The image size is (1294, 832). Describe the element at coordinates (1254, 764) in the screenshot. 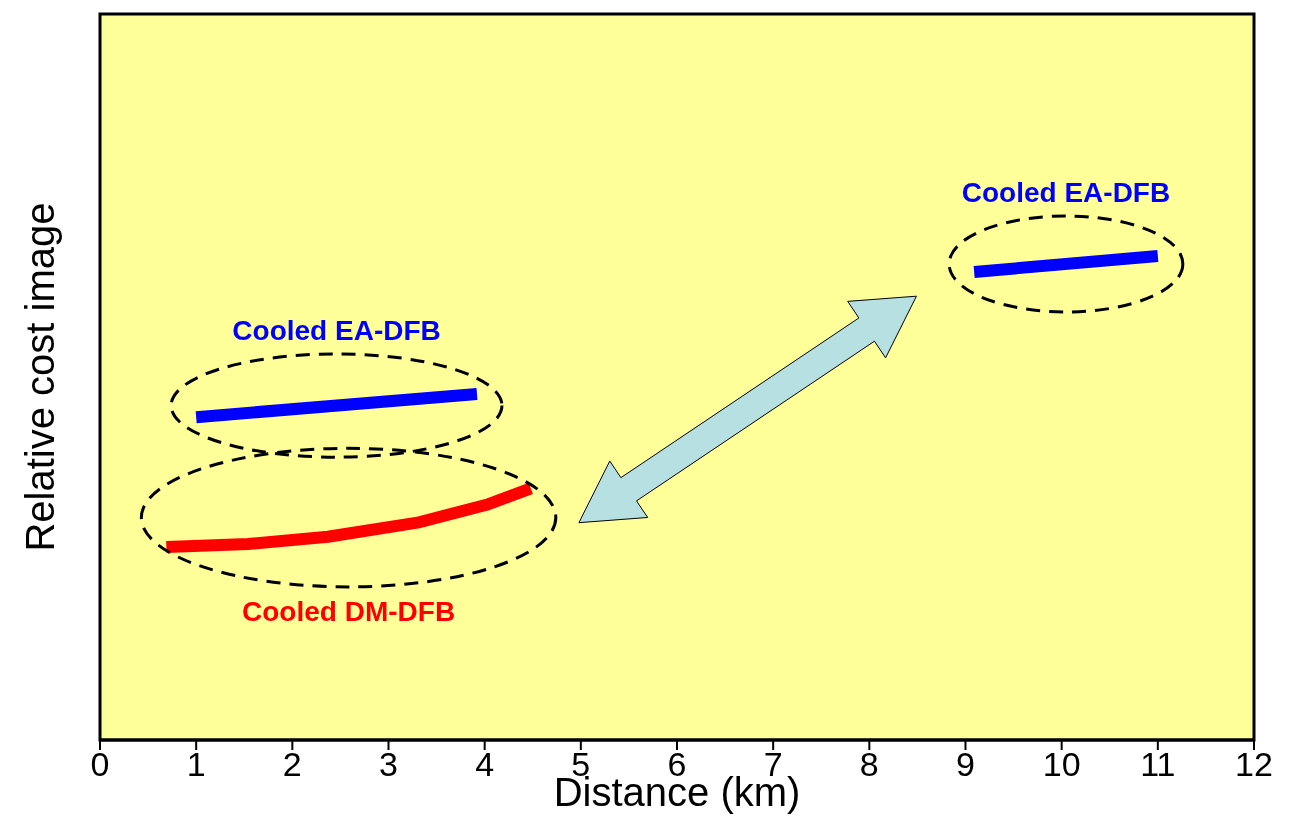

I see `x-tick-label: 12` at that location.